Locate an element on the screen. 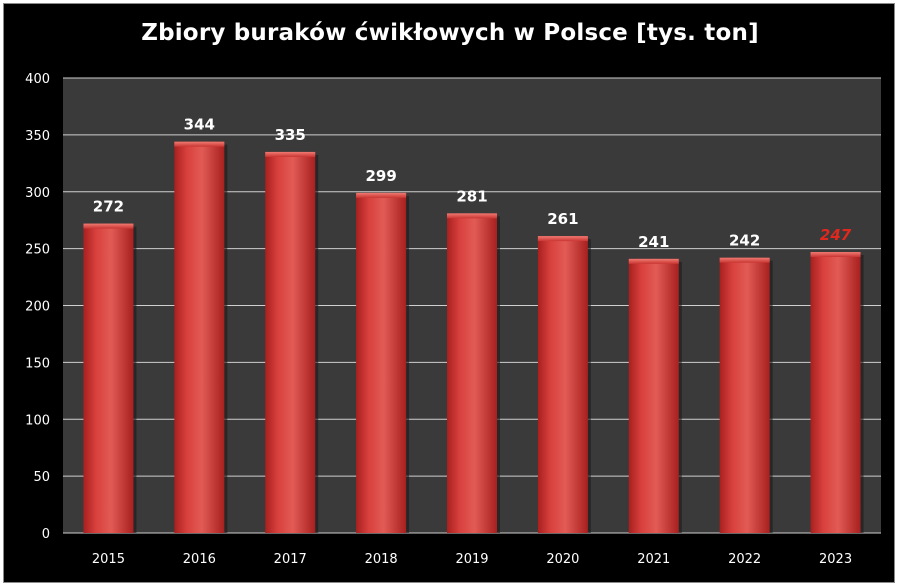  y-tick-label: 300 is located at coordinates (37, 193).